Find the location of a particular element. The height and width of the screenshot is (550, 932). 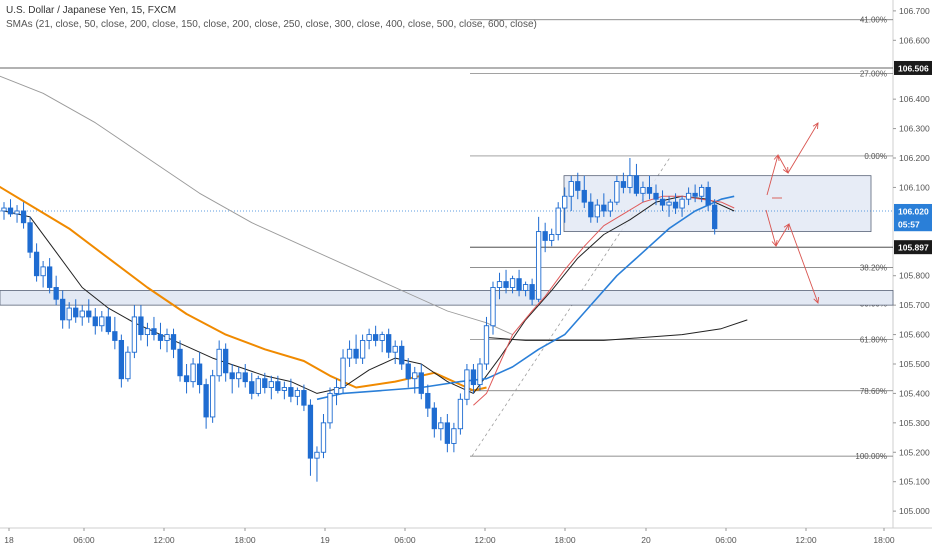

sma-red-line is located at coordinates (604, 300).